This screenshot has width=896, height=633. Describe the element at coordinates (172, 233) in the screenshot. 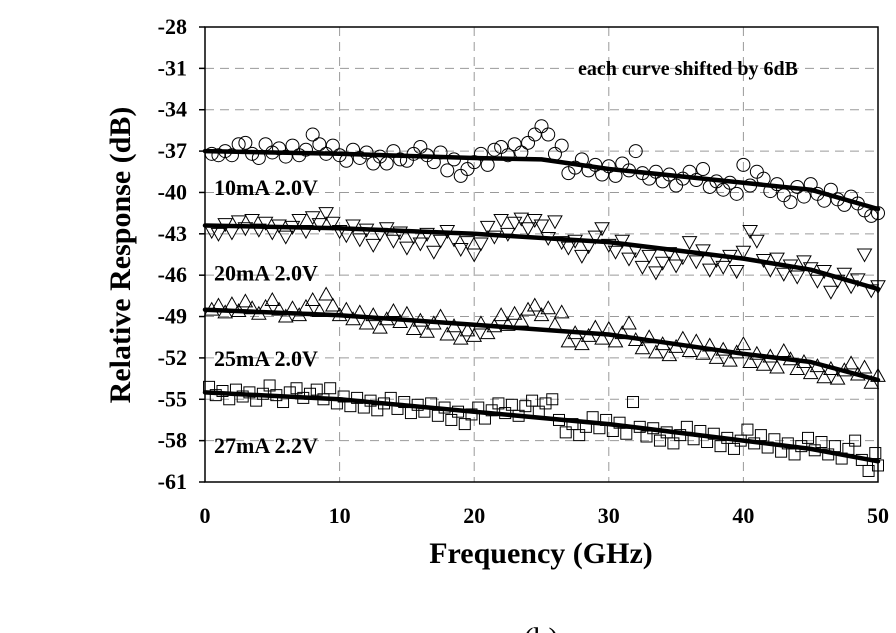

I see `y-tick-label: -43` at that location.